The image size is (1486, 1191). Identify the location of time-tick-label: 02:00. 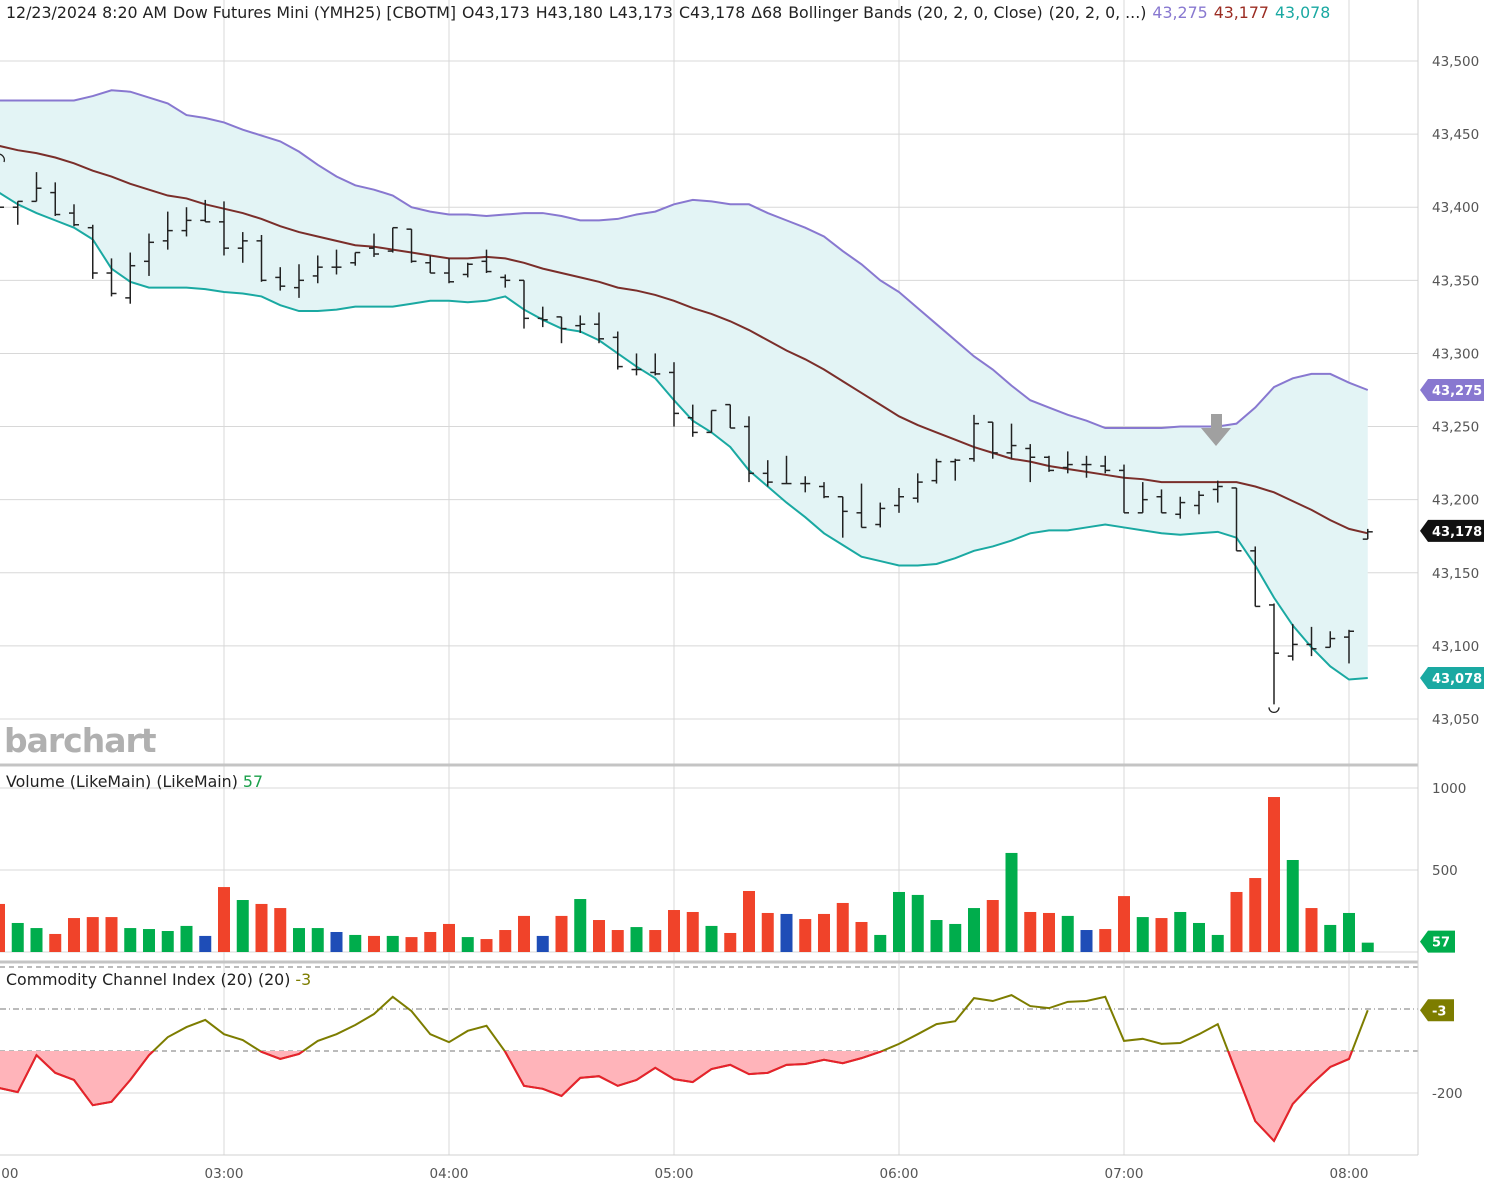
(9, 1174).